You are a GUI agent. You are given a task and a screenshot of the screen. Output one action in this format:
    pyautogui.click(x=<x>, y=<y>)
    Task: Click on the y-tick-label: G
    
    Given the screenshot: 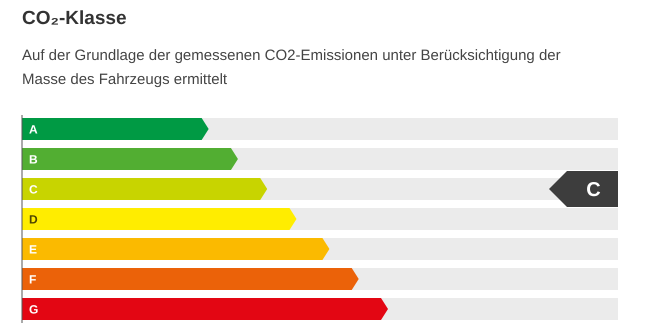 What is the action you would take?
    pyautogui.click(x=33, y=309)
    